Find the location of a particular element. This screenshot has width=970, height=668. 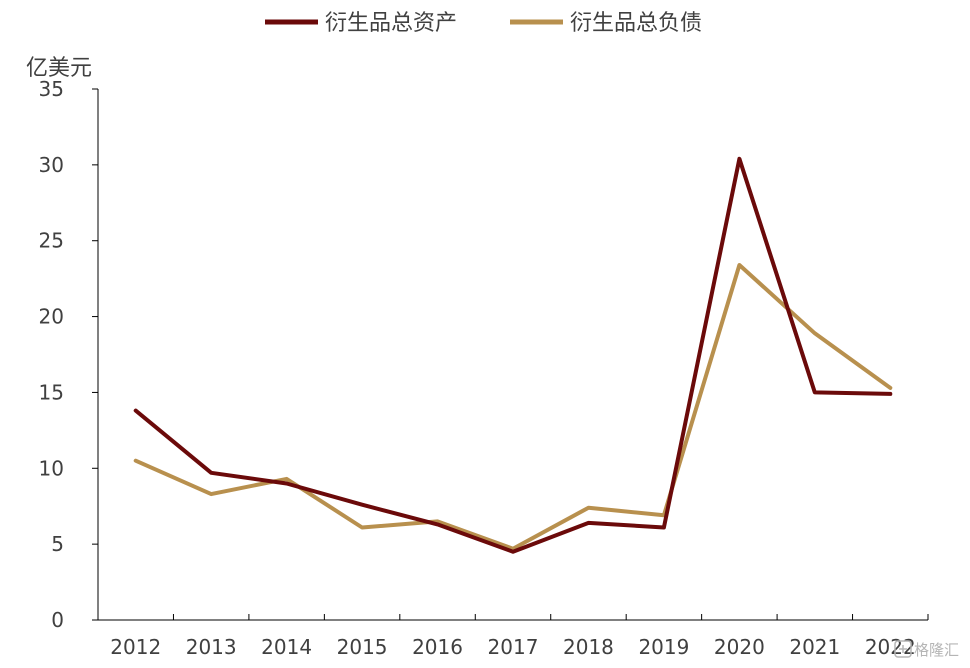

y-tick-label: 20 is located at coordinates (51, 317).